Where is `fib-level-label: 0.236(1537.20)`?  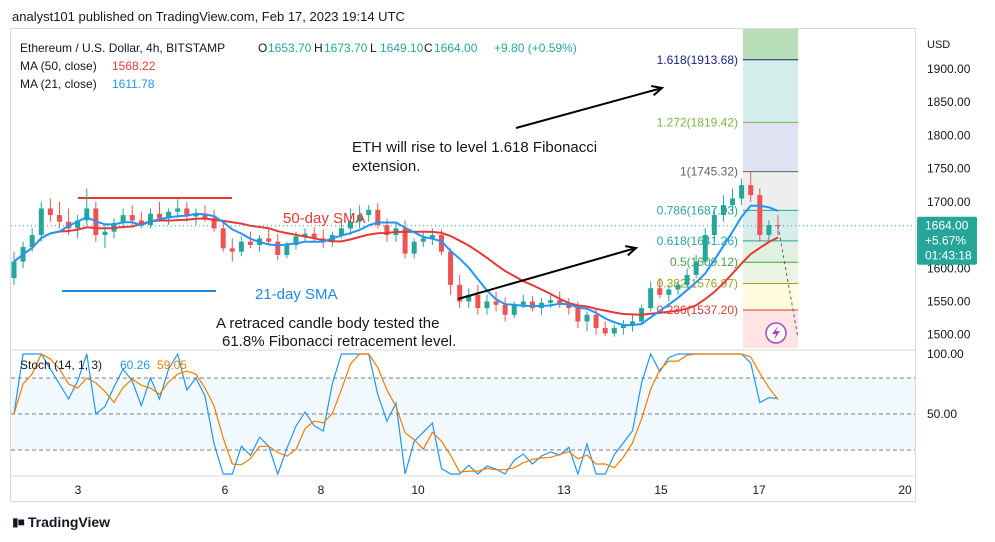
fib-level-label: 0.236(1537.20) is located at coordinates (697, 310).